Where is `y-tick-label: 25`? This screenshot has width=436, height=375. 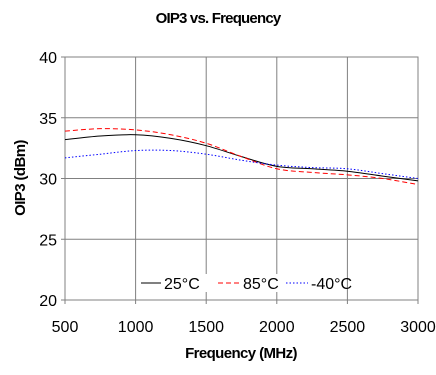 y-tick-label: 25 is located at coordinates (48, 240).